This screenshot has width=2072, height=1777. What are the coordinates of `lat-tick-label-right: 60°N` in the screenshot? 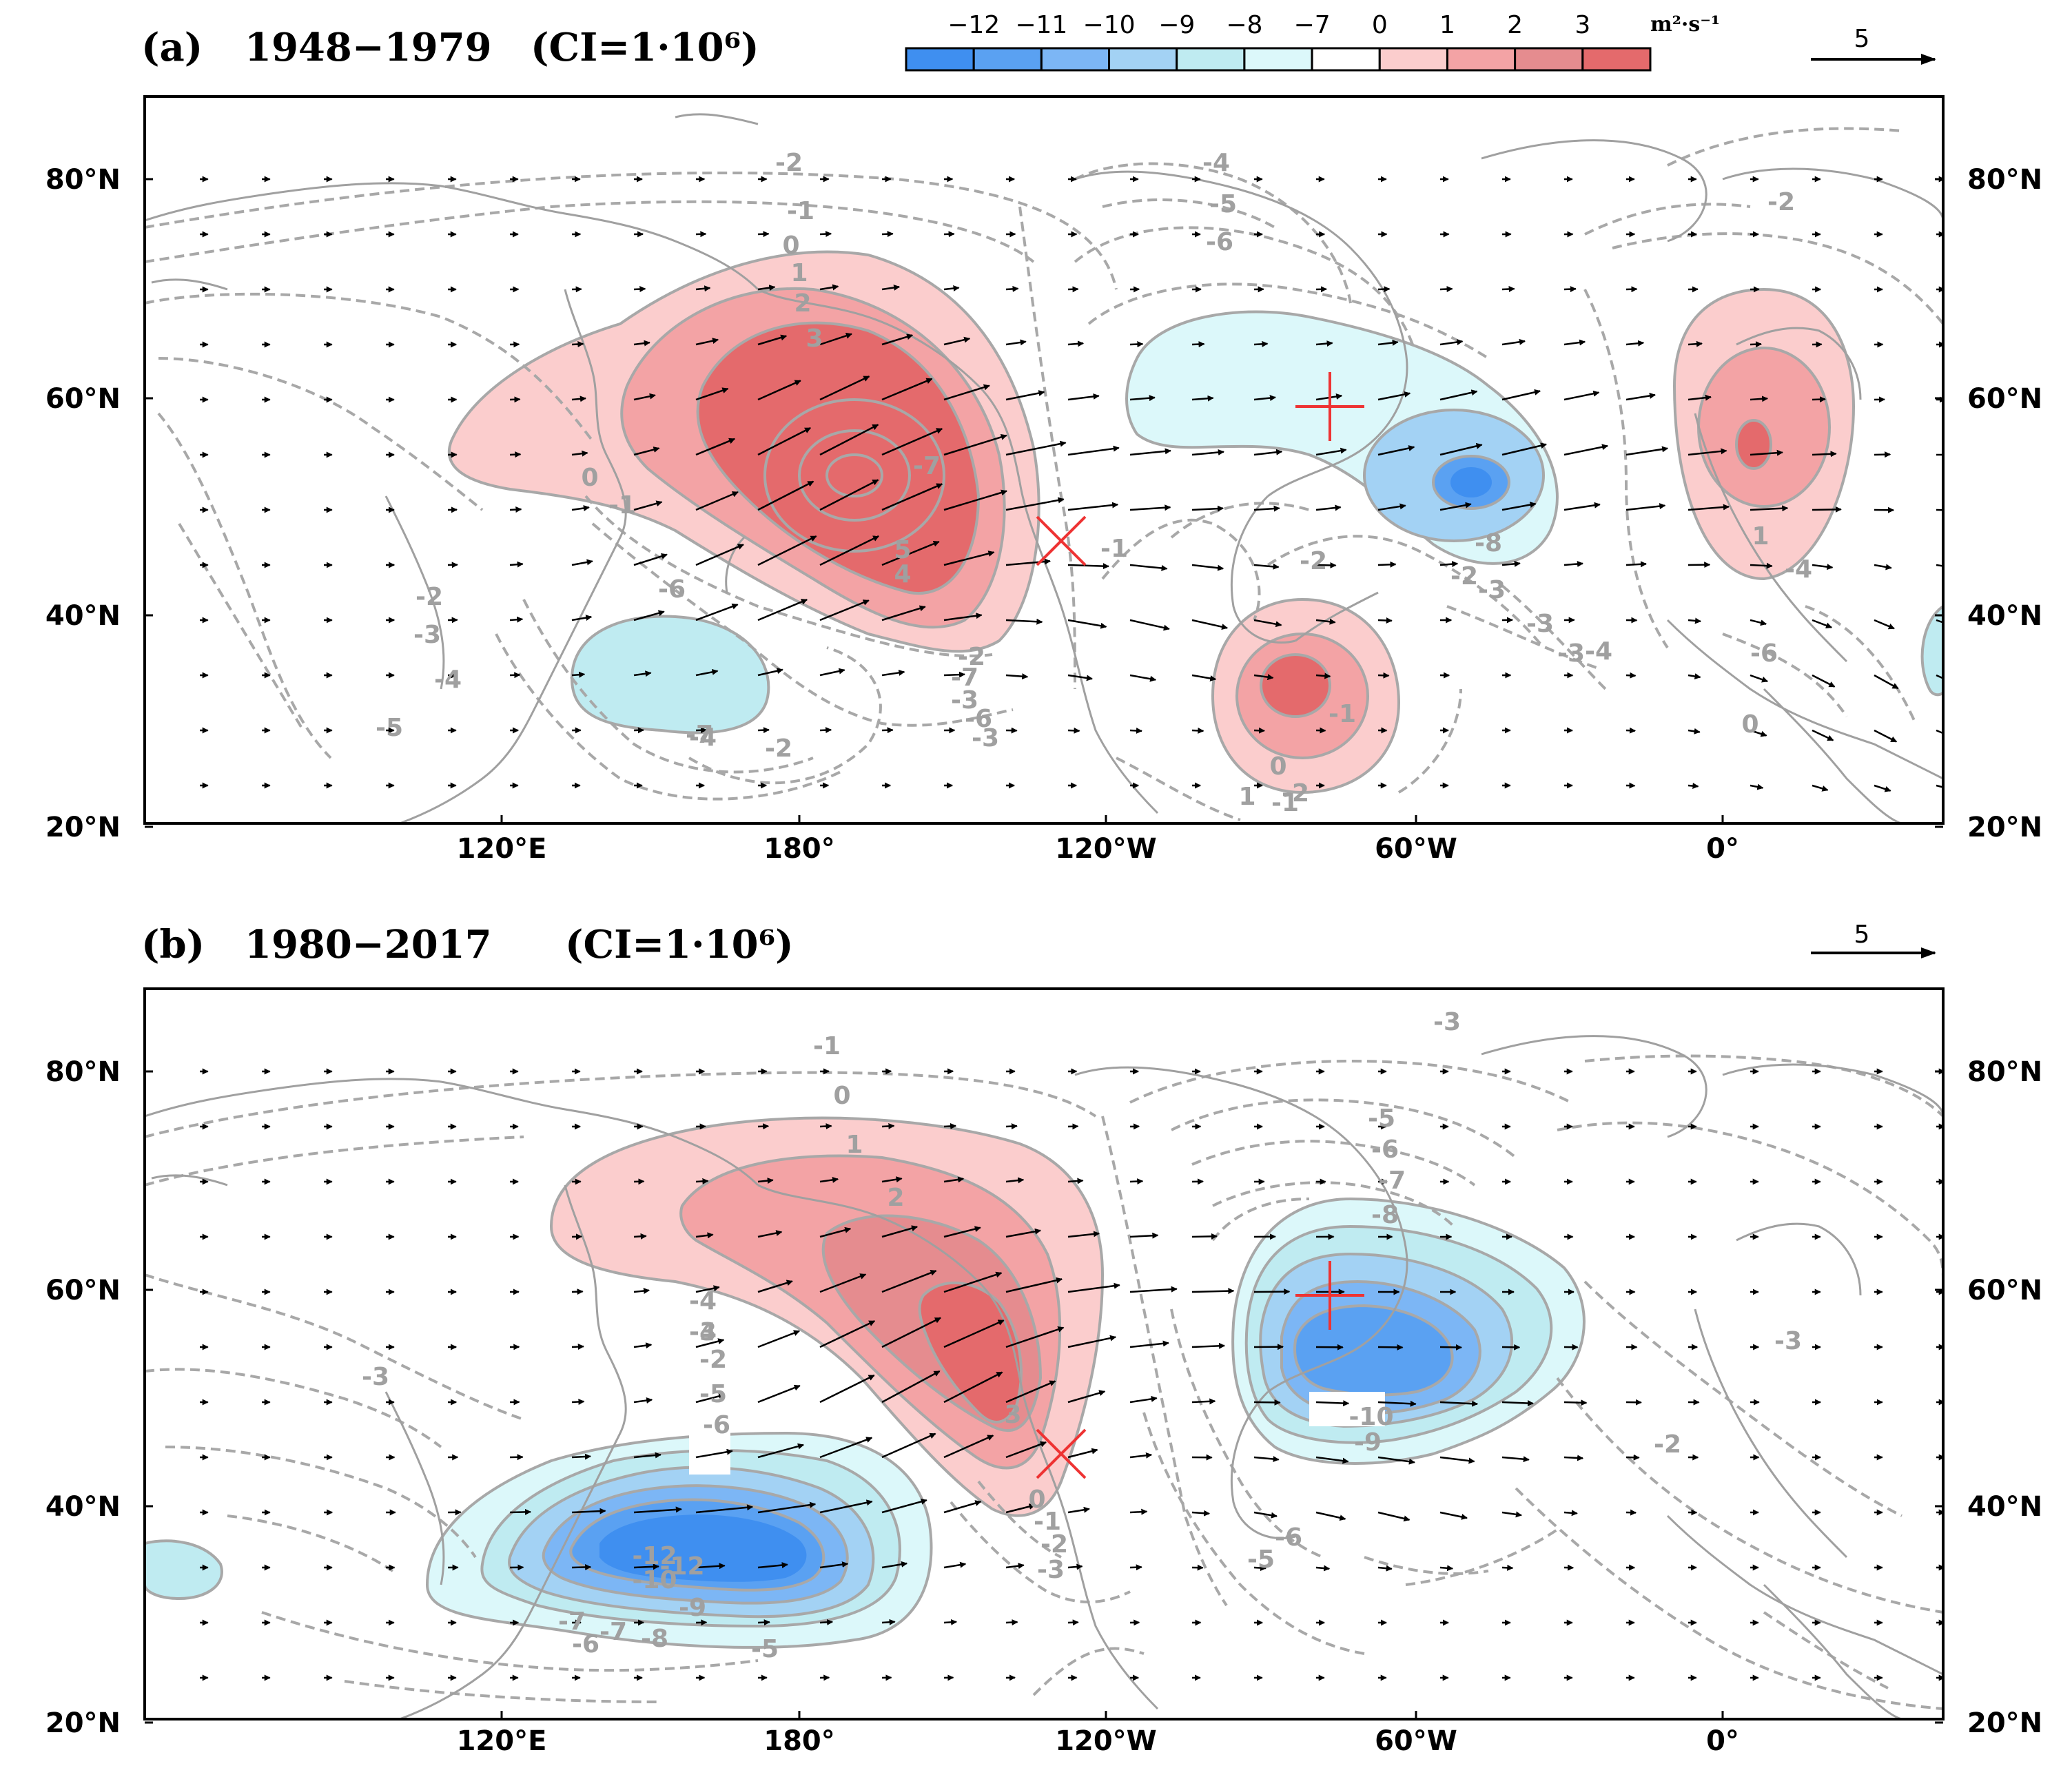 It's located at (2004, 399).